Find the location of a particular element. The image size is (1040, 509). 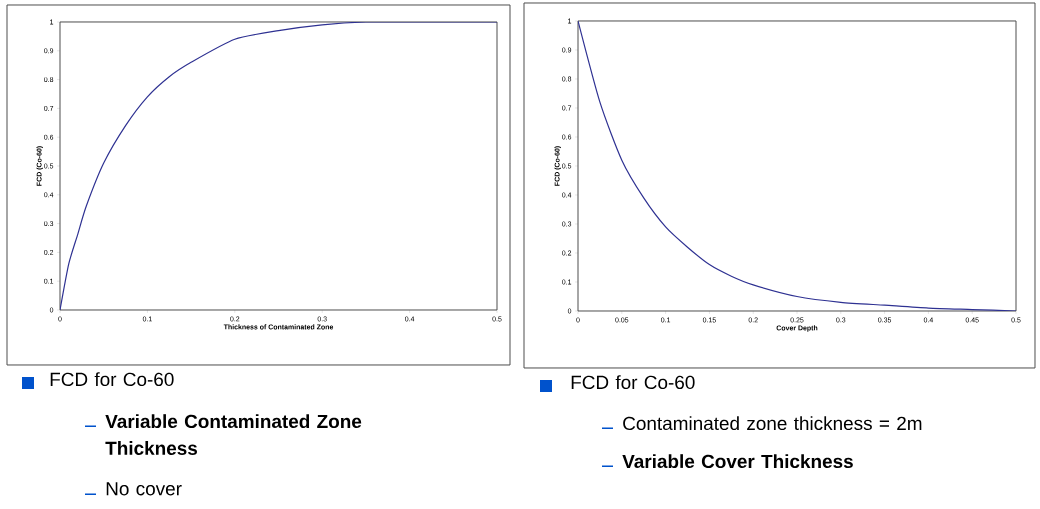

text: Variable Contaminated Zone Thickness is located at coordinates (233, 434).